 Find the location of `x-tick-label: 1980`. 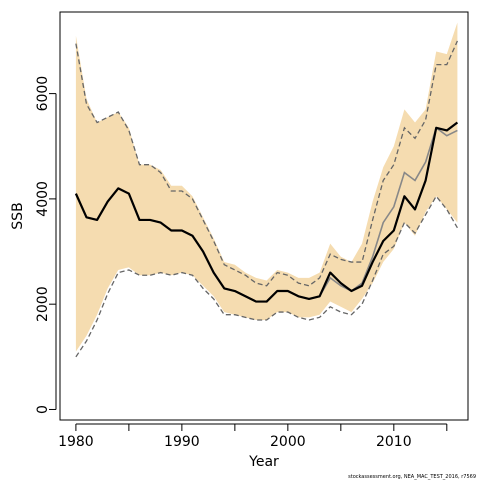

x-tick-label: 1980 is located at coordinates (76, 442).